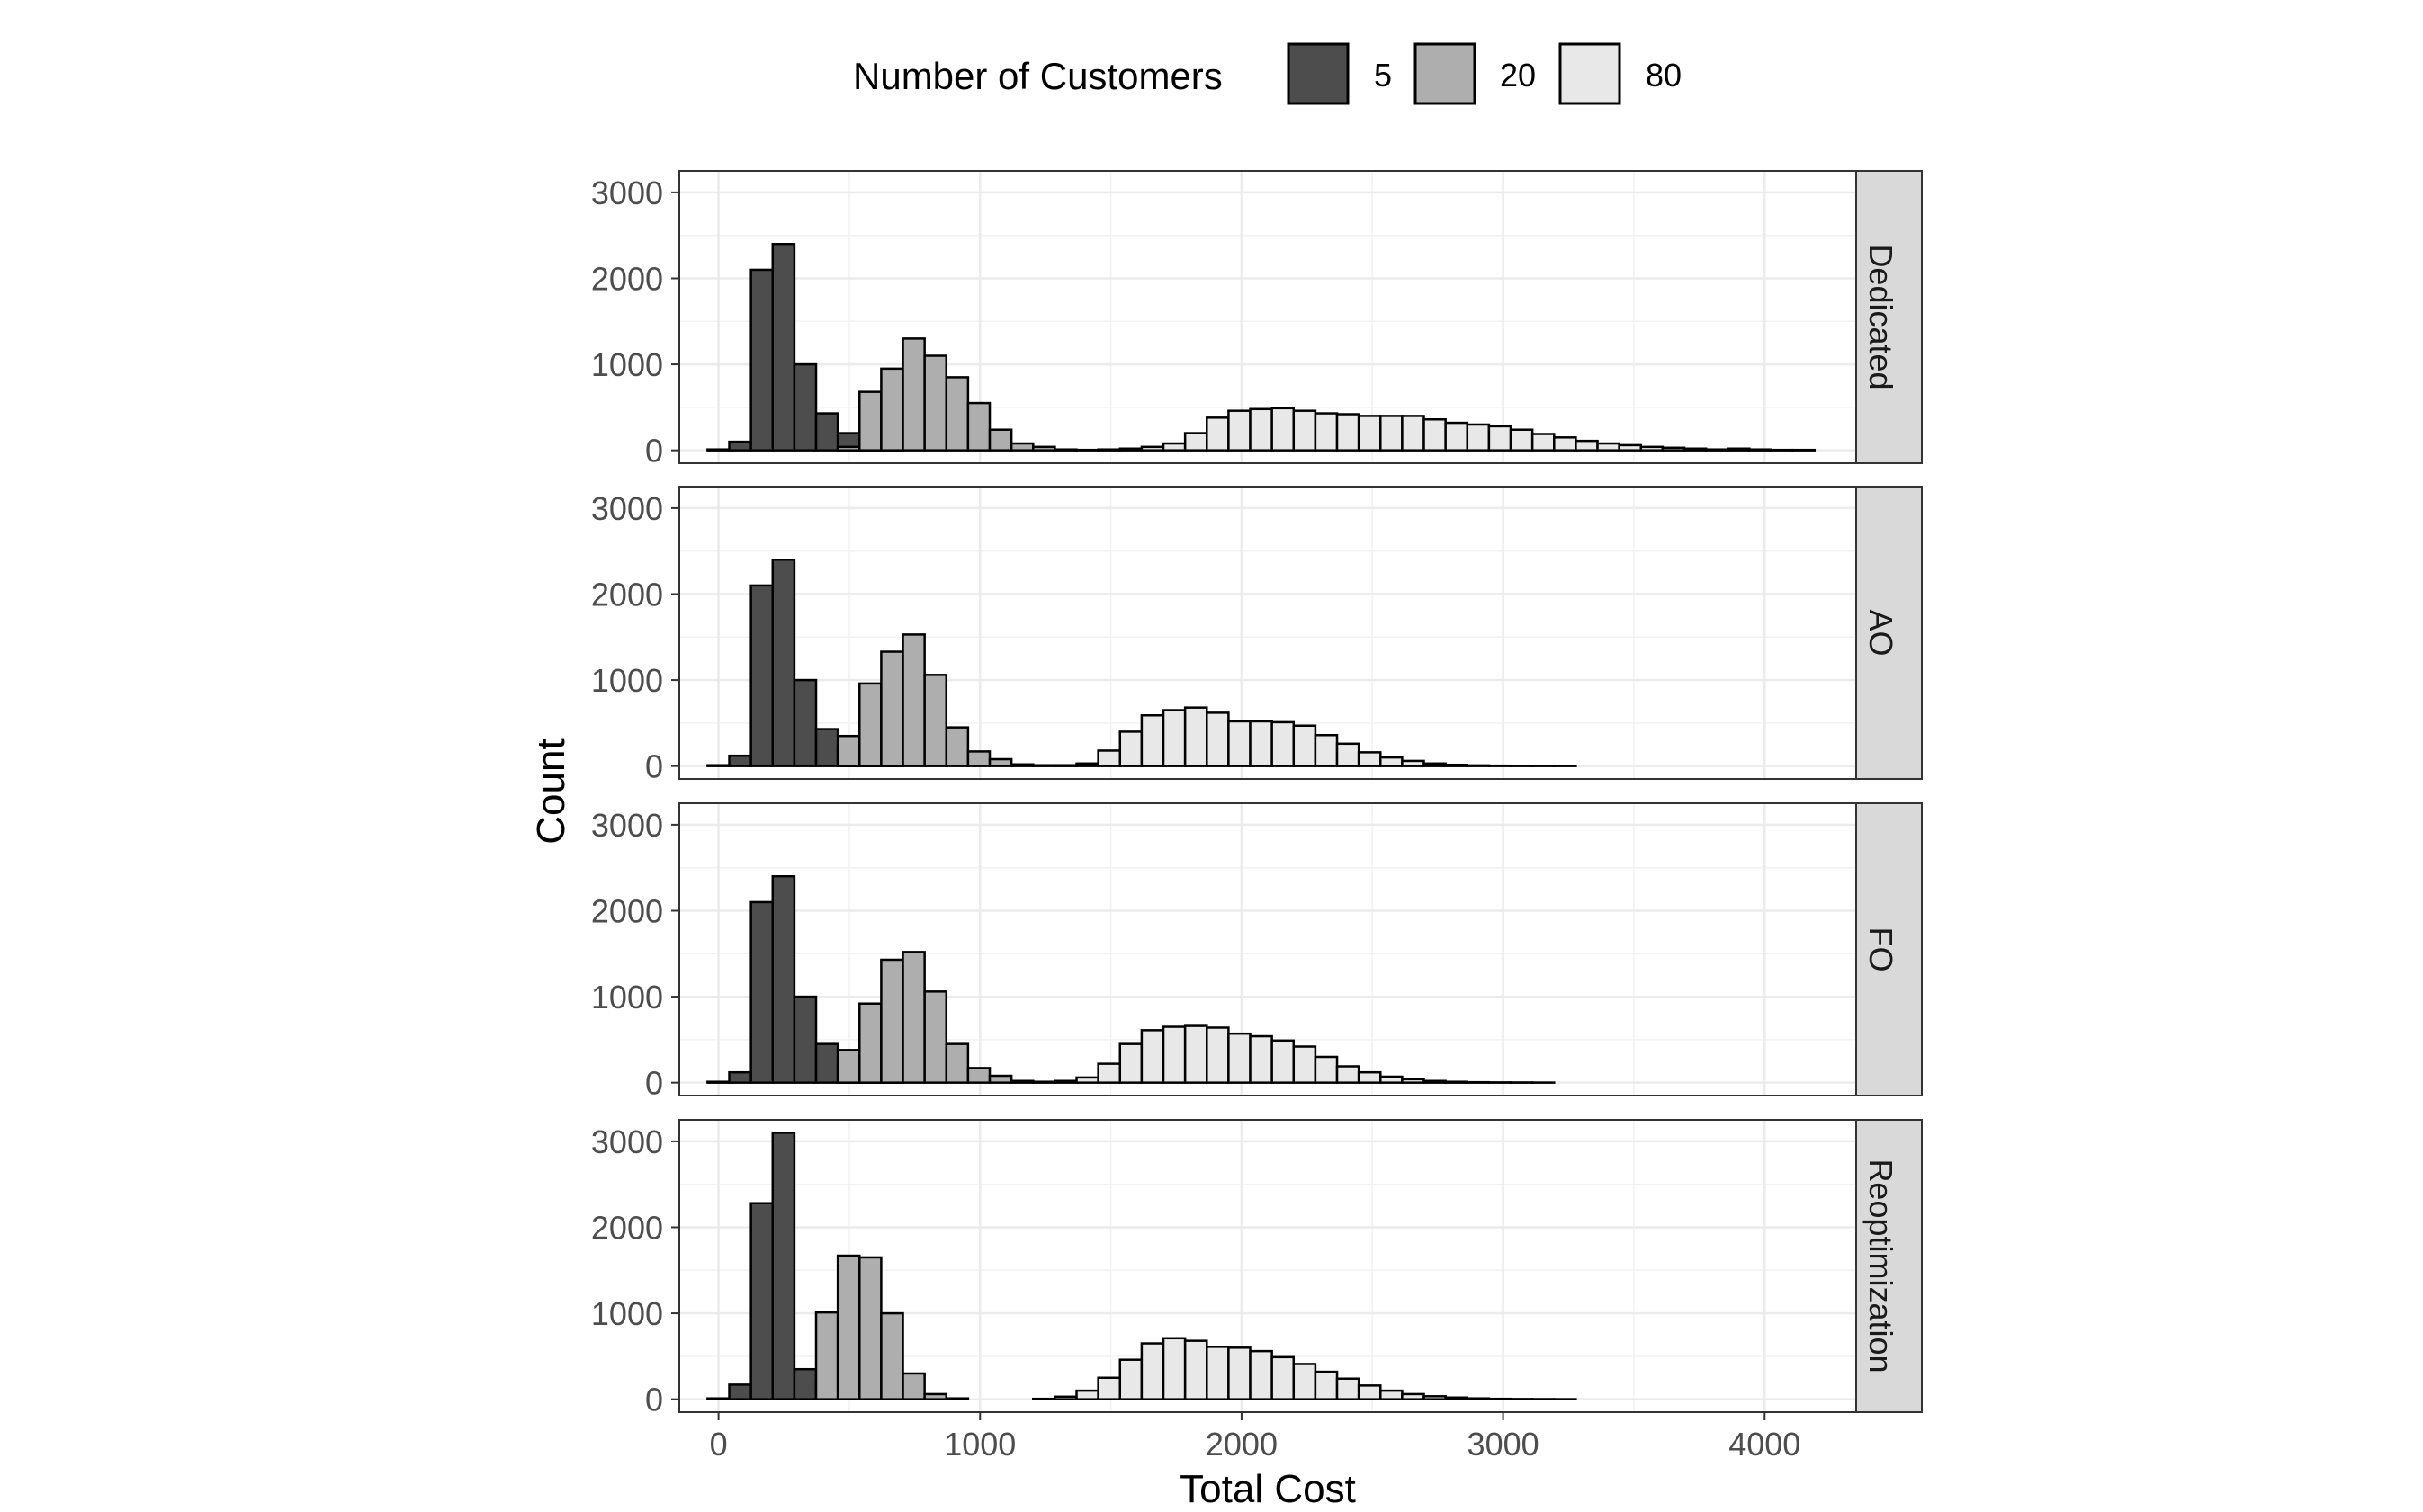 This screenshot has height=1512, width=2423. Describe the element at coordinates (1880, 949) in the screenshot. I see `facet-strip-label: FO` at that location.